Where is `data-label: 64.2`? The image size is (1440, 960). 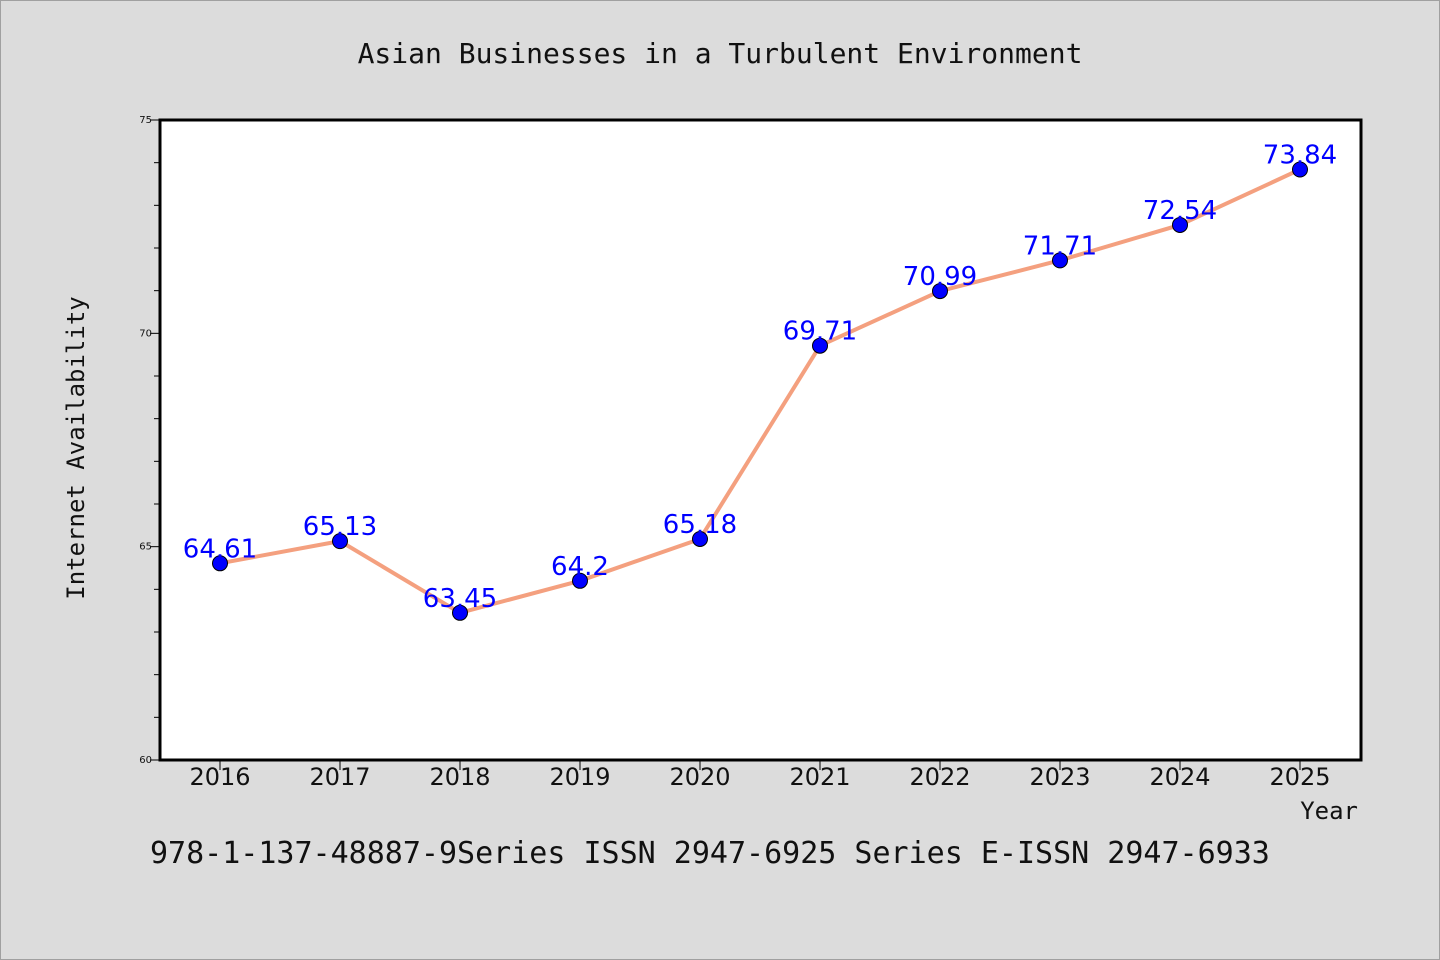 data-label: 64.2 is located at coordinates (580, 567).